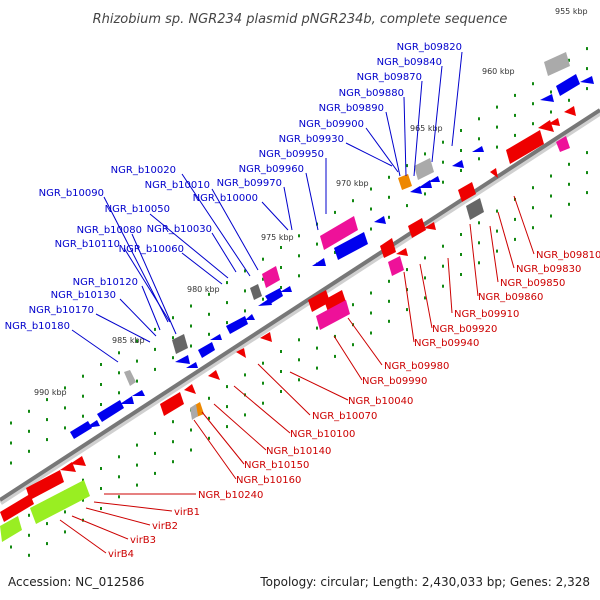 Image resolution: width=600 pixels, height=600 pixels. I want to click on gene-label: NGR_b10090, so click(71, 193).